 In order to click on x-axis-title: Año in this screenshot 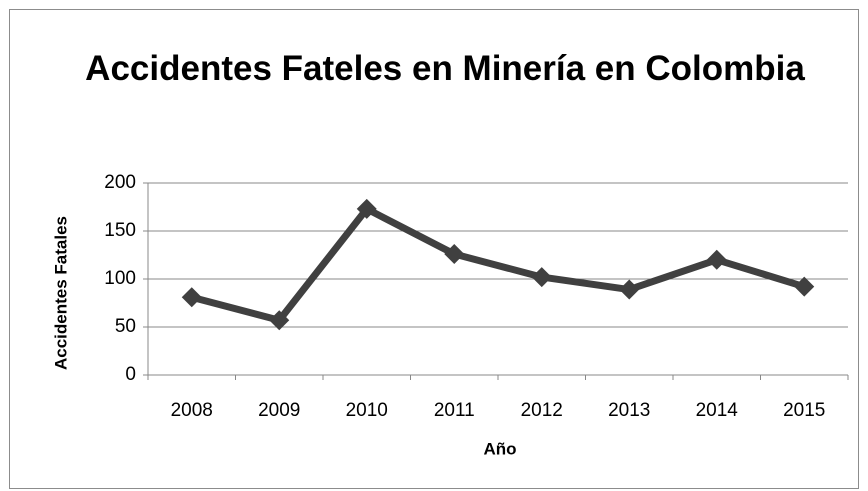, I will do `click(499, 448)`.